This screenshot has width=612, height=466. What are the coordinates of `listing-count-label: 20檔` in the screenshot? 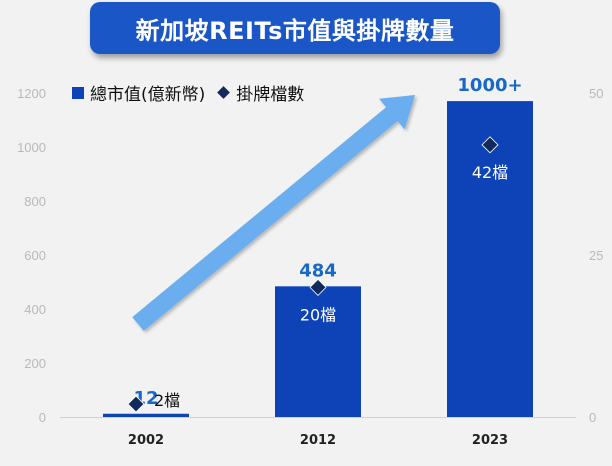 It's located at (318, 314).